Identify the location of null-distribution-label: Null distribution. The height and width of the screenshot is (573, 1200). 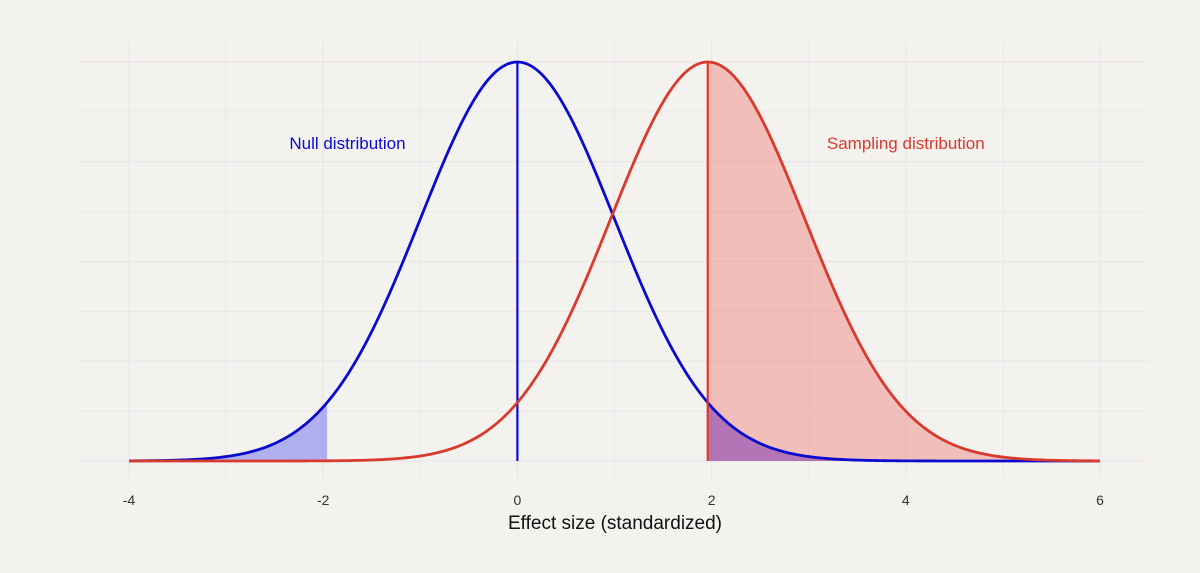
(347, 143).